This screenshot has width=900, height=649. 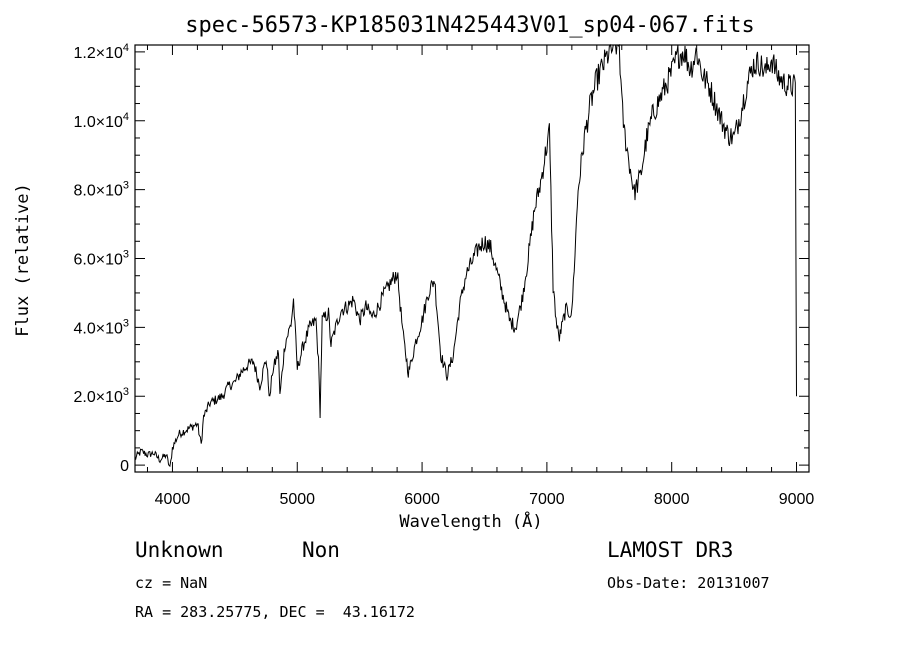 What do you see at coordinates (179, 550) in the screenshot?
I see `object-class: Unknown` at bounding box center [179, 550].